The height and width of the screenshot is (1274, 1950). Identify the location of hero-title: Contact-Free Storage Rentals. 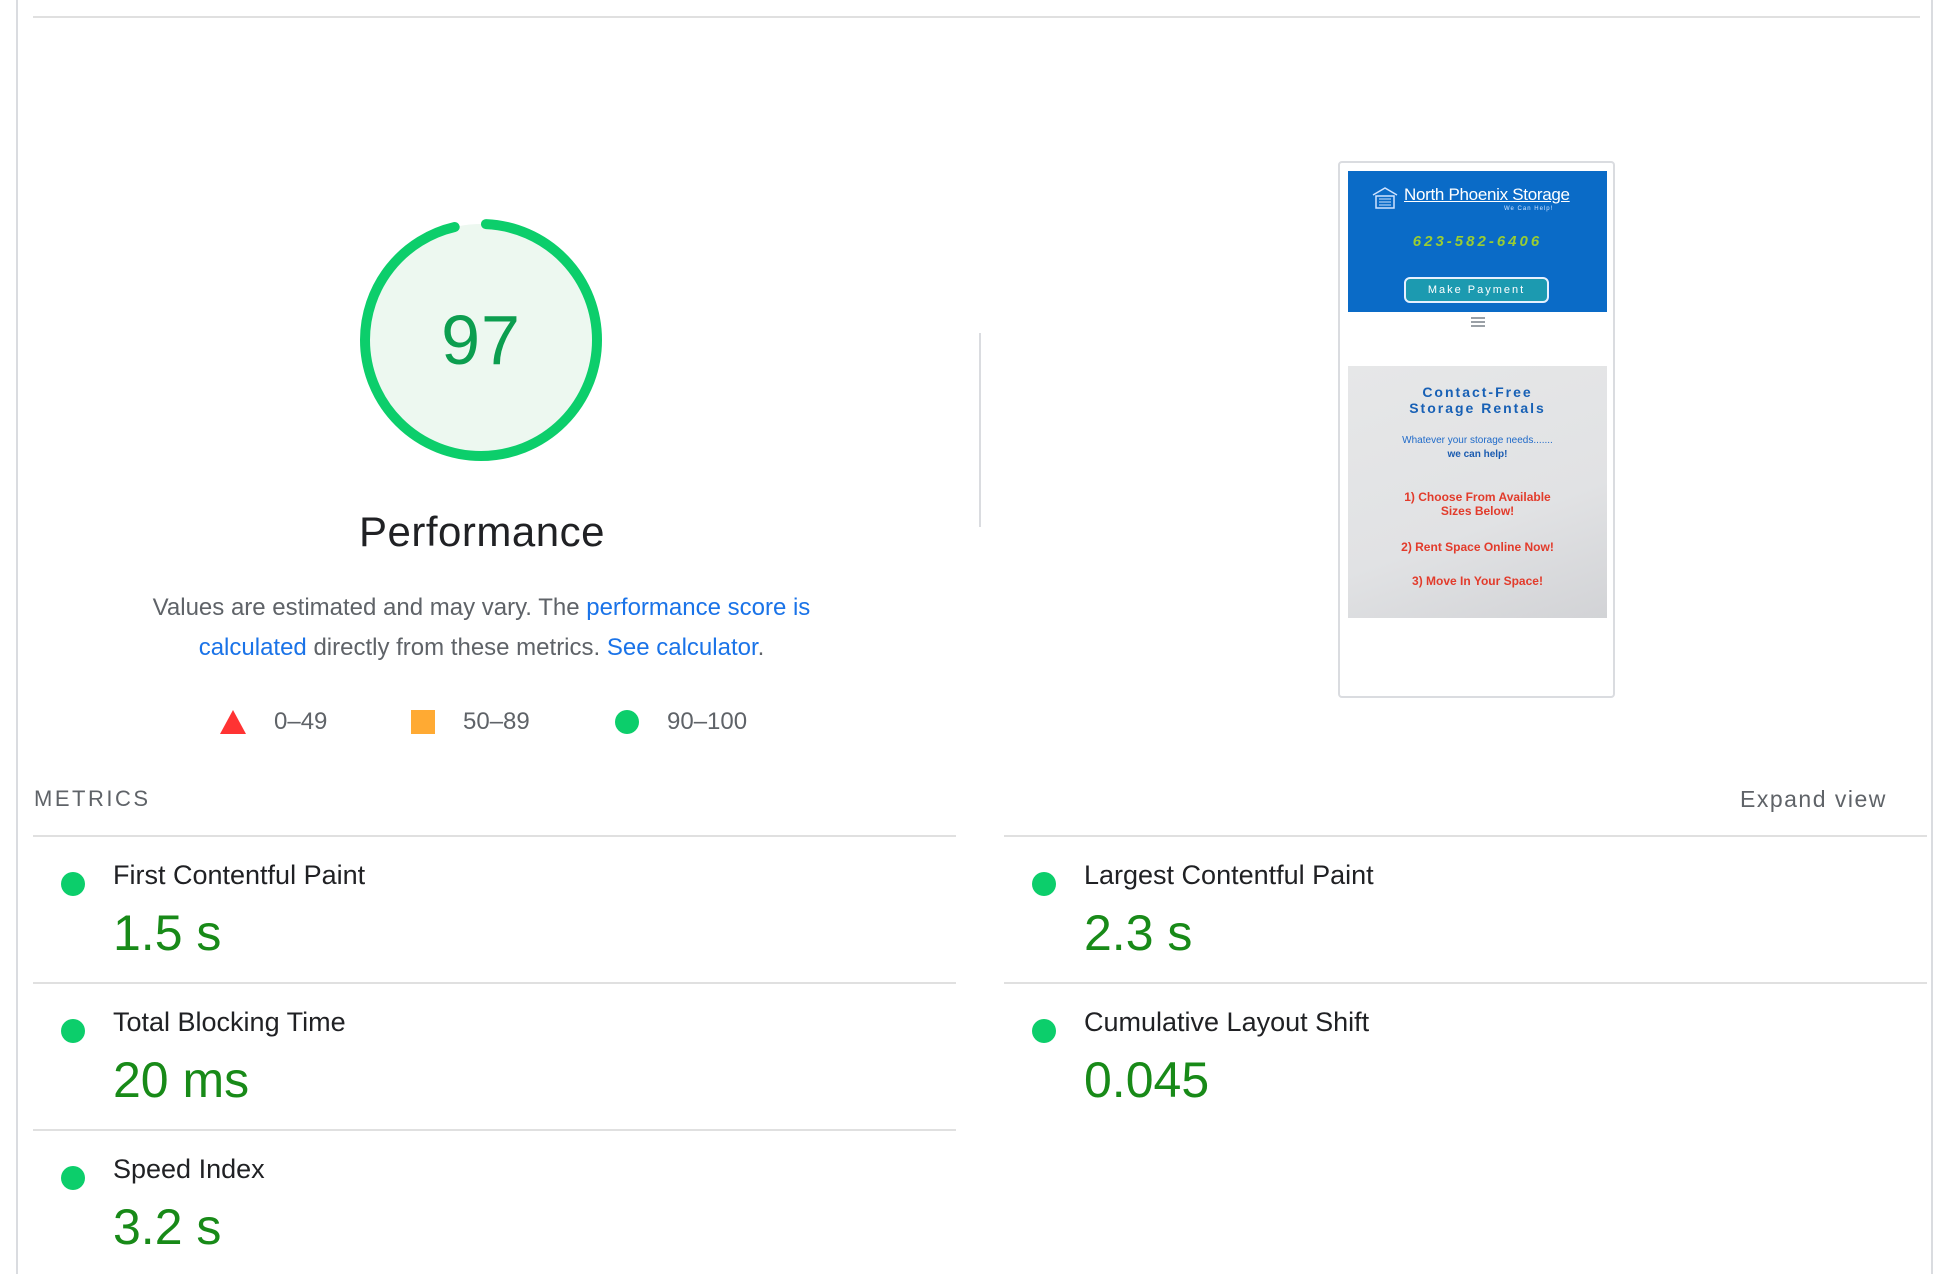
(1477, 400).